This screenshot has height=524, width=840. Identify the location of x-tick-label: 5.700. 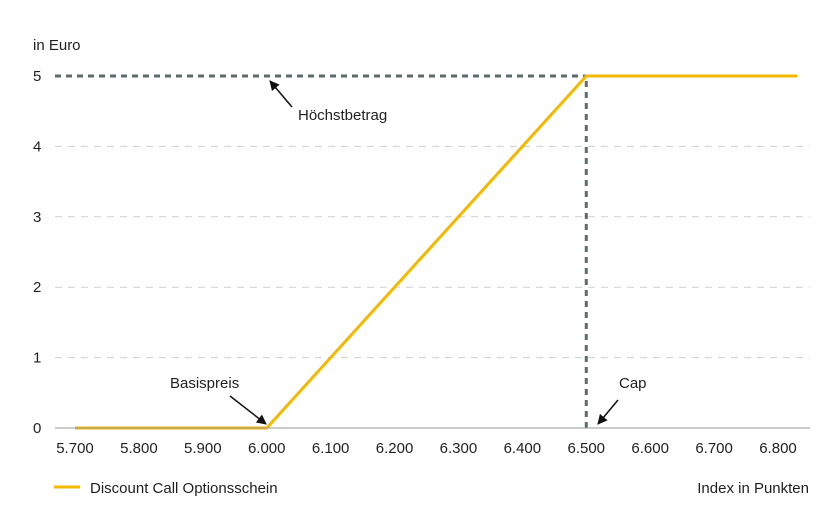
(75, 448).